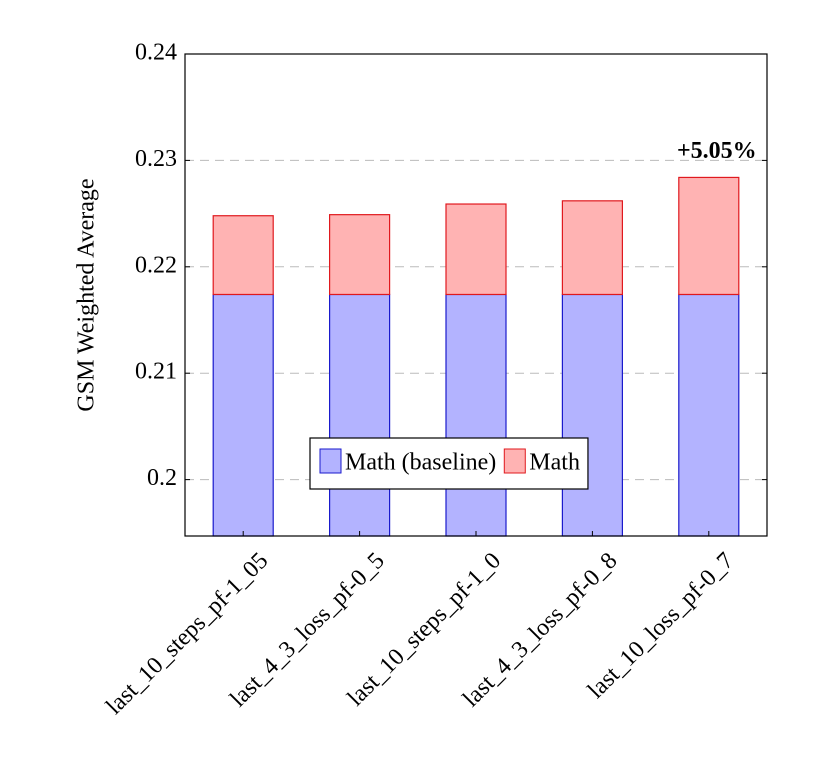  I want to click on y-tick-label: 0.2, so click(162, 478).